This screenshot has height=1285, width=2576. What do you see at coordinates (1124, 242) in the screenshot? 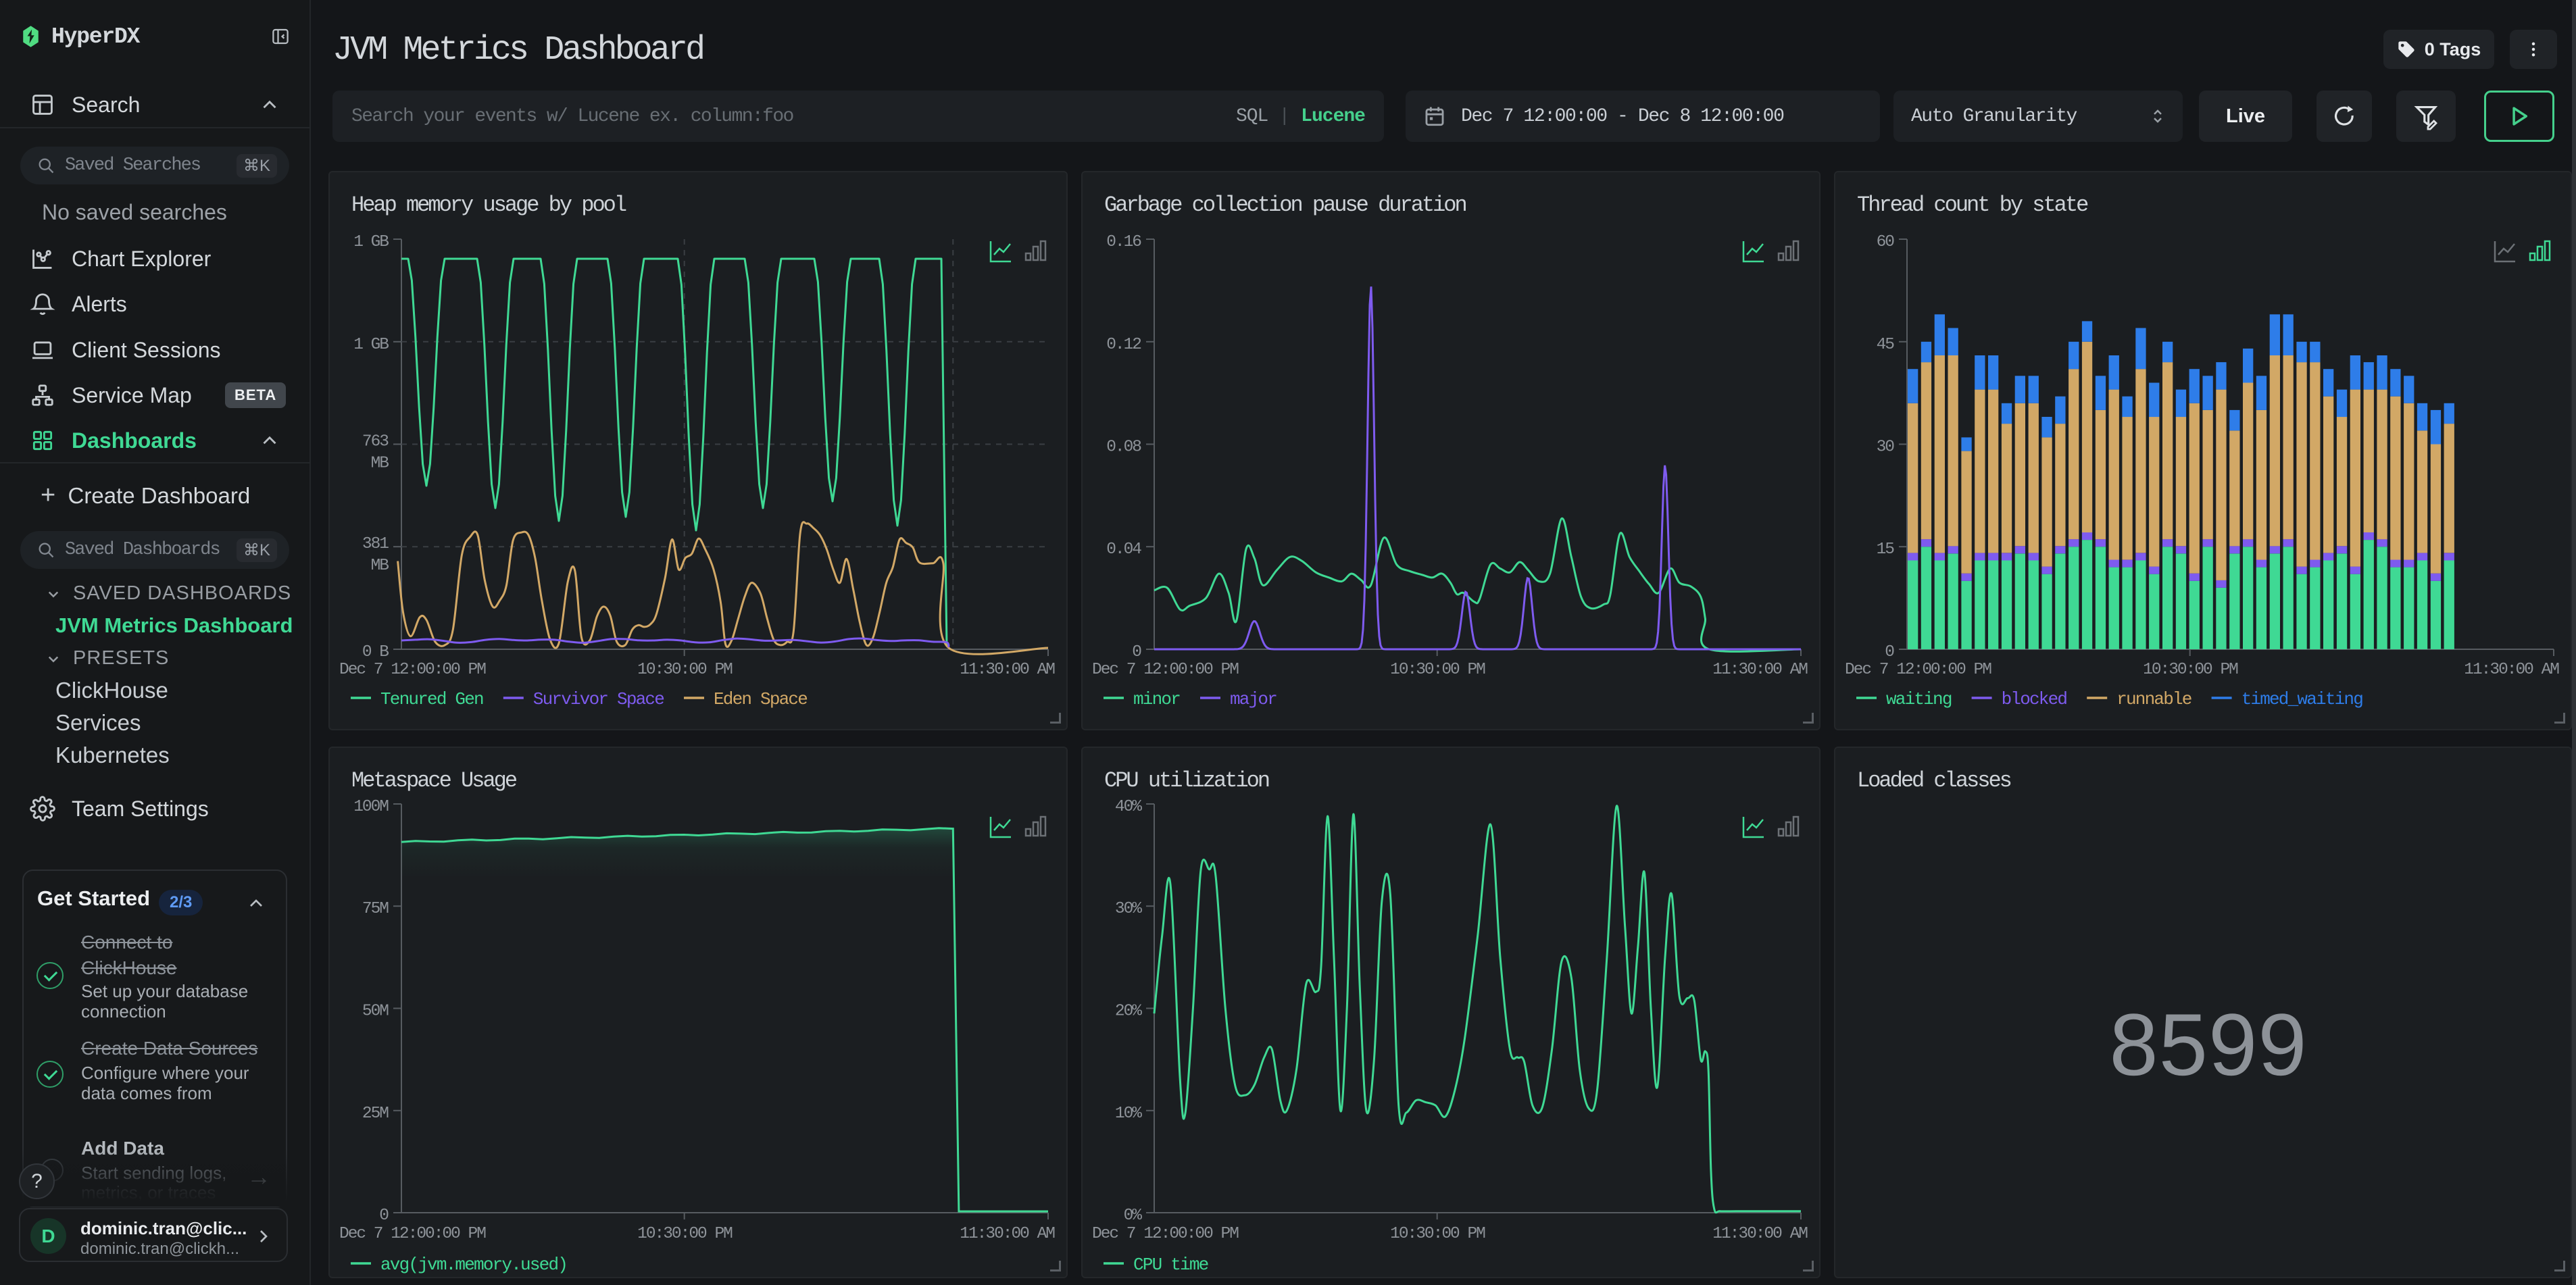
I see `svg-text: 0.16` at bounding box center [1124, 242].